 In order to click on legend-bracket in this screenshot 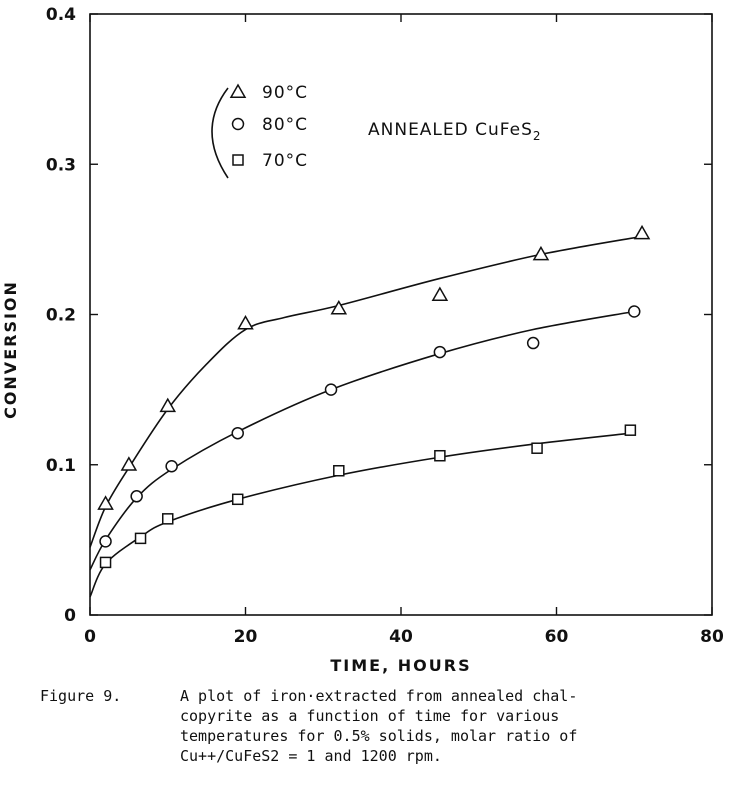, I will do `click(220, 133)`.